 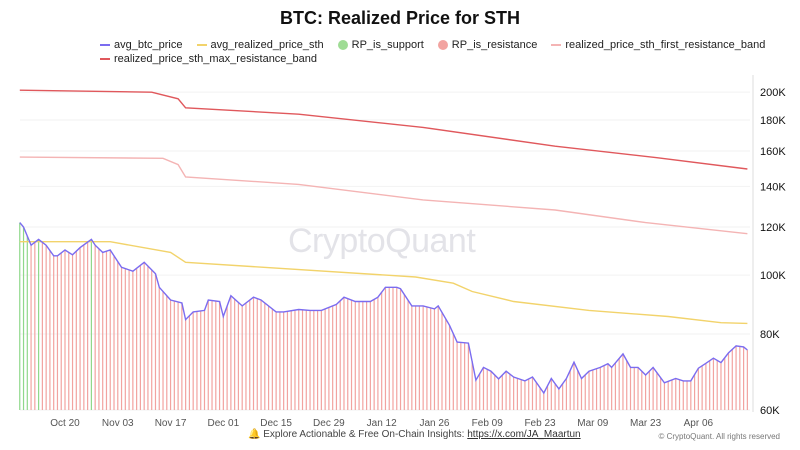 I want to click on x-tick-label: Jan 26, so click(x=434, y=423).